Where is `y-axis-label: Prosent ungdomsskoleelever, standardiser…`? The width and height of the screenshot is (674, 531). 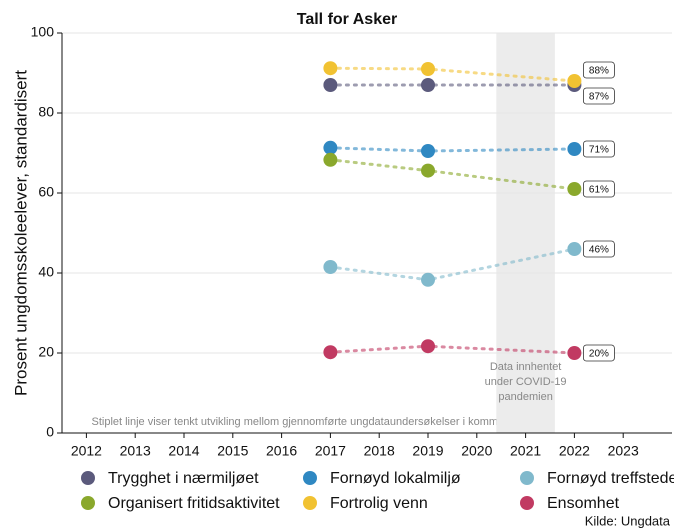
y-axis-label: Prosent ungdomsskoleelever, standardiser… is located at coordinates (20, 233).